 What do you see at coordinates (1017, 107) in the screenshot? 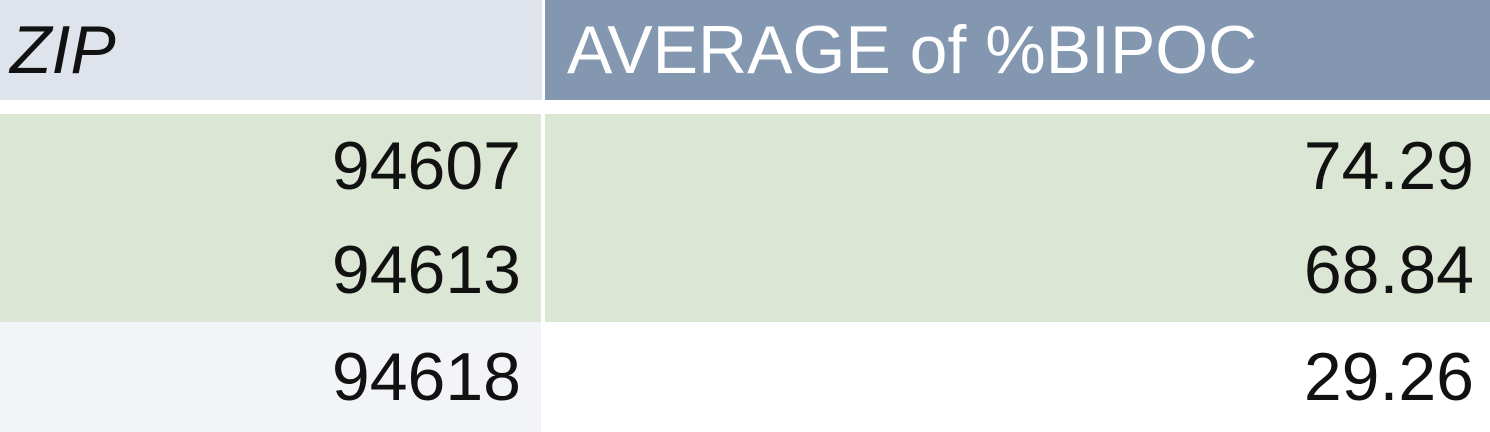
I see `header-separator-right` at bounding box center [1017, 107].